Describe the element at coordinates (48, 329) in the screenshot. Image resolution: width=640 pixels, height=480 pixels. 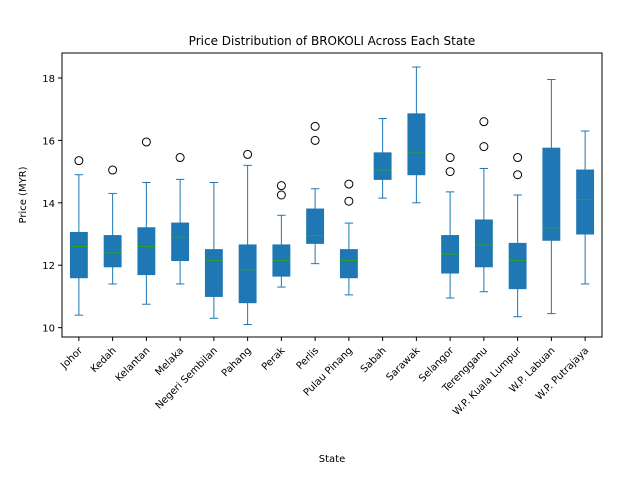
I see `y-tick-label: 10` at that location.